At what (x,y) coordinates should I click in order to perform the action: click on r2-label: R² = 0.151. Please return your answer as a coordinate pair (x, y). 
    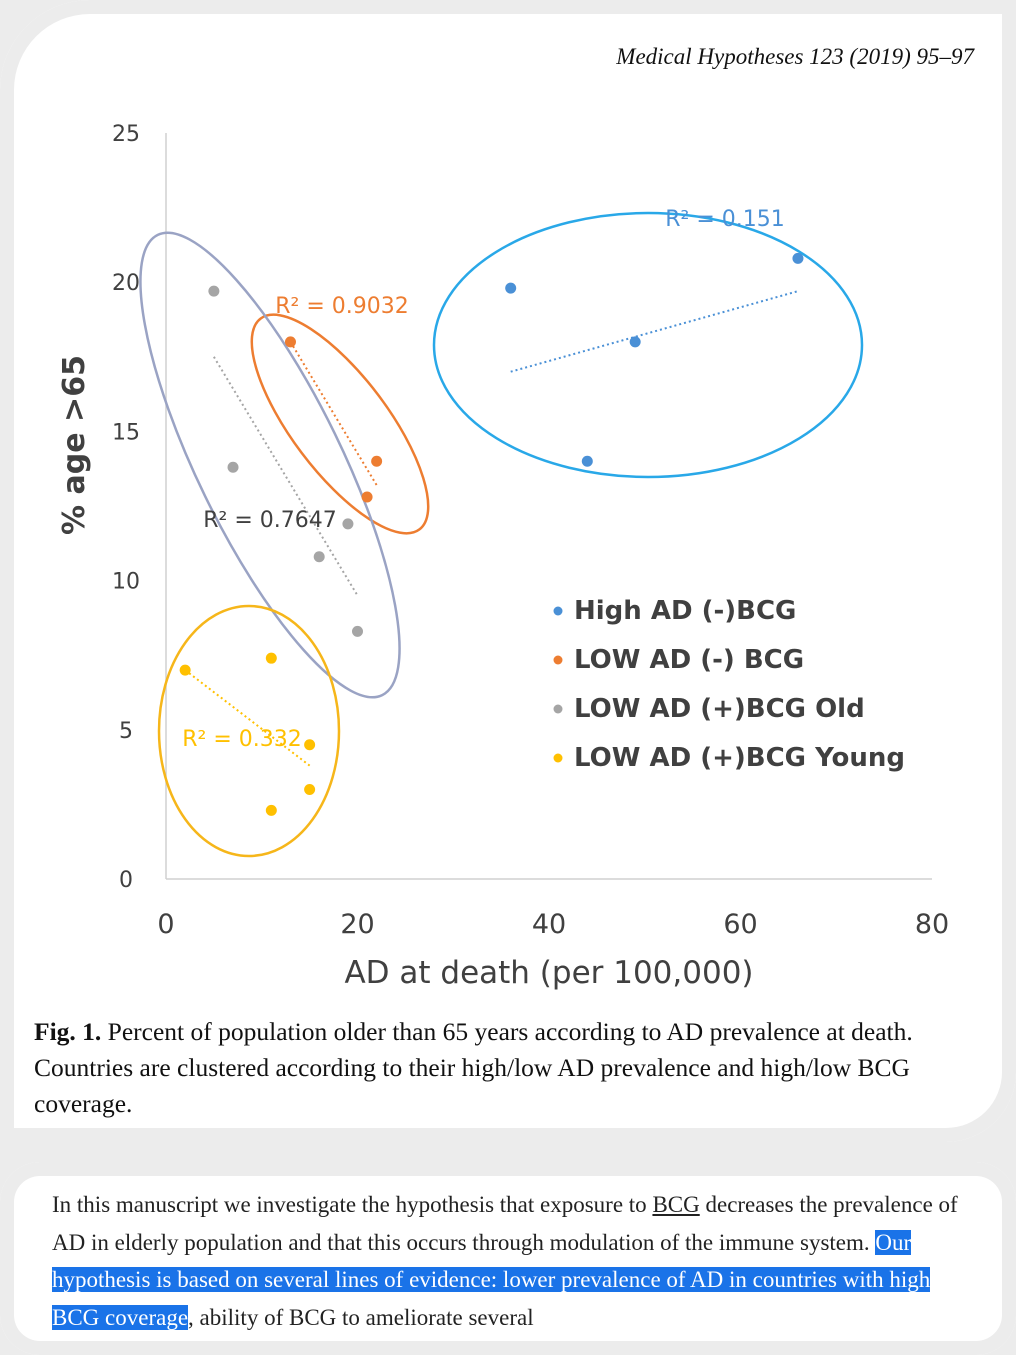
    Looking at the image, I should click on (725, 219).